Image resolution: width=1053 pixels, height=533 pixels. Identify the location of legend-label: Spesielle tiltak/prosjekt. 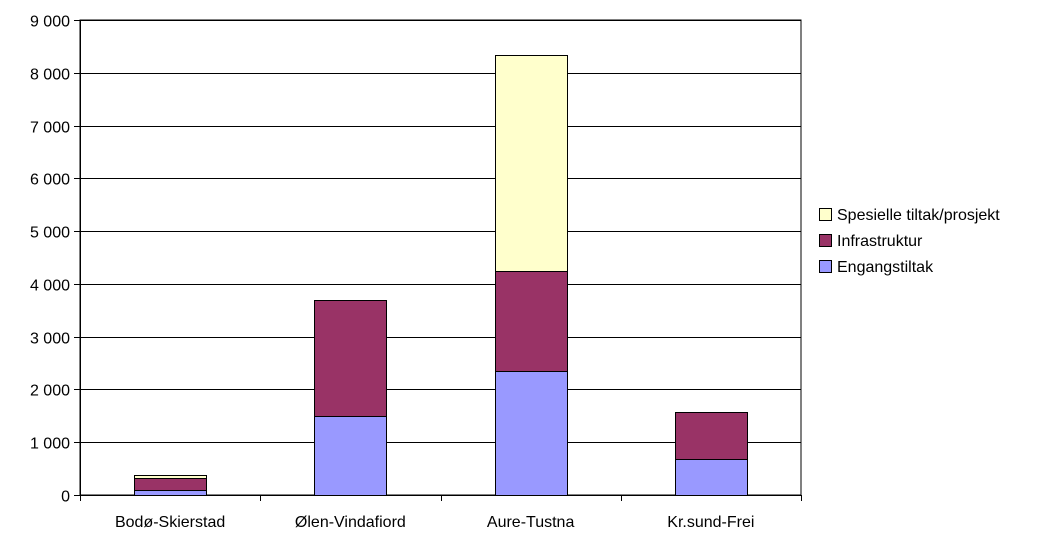
(918, 215).